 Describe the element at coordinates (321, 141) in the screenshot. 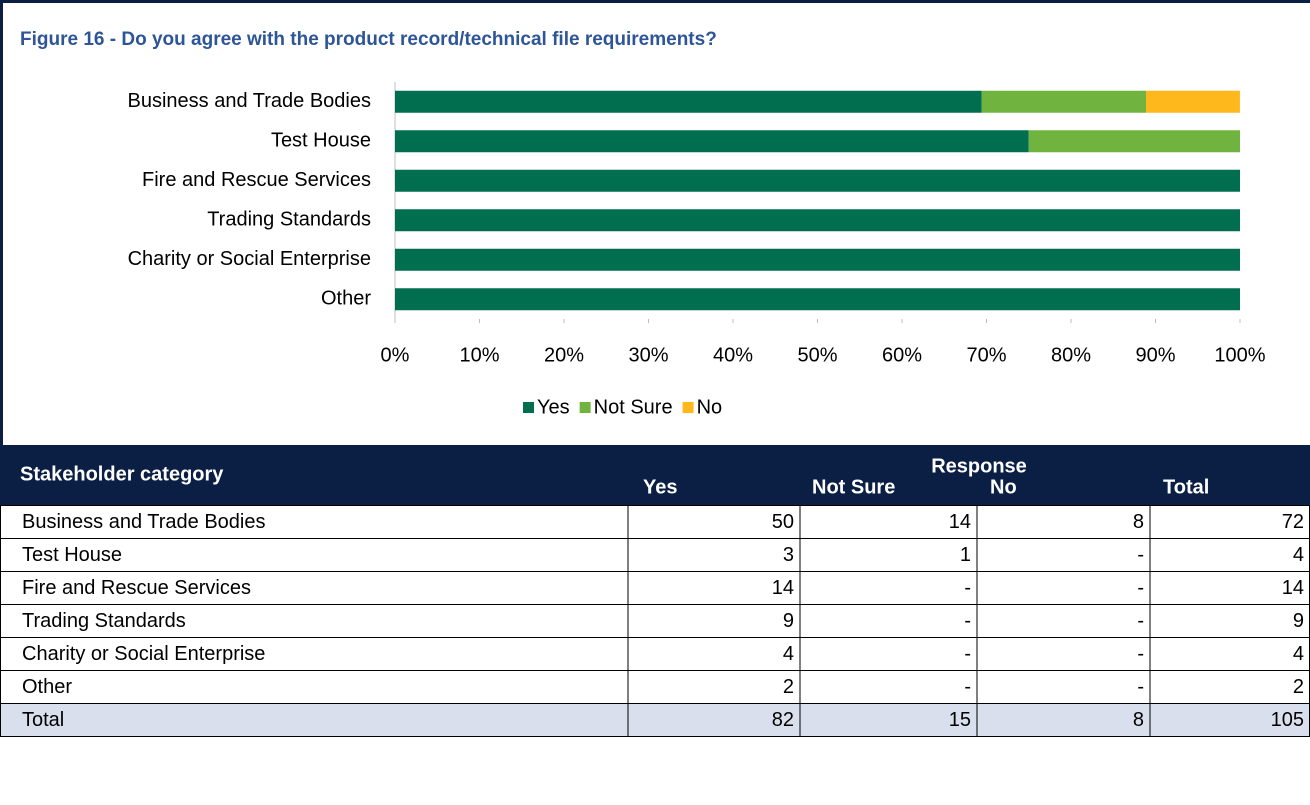

I see `y-tick-label: Test House` at that location.